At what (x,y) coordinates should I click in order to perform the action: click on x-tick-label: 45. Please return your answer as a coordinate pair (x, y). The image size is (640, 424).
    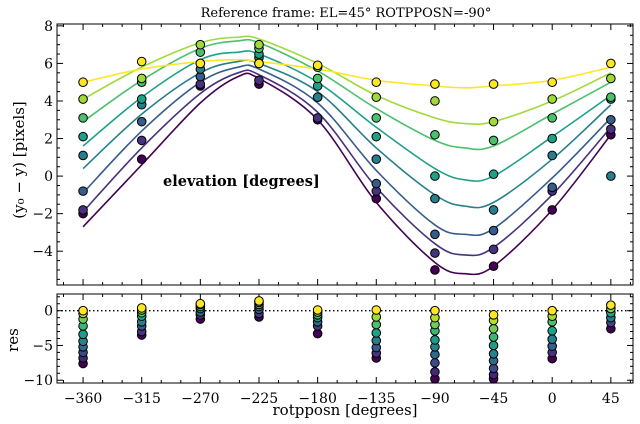
    Looking at the image, I should click on (611, 399).